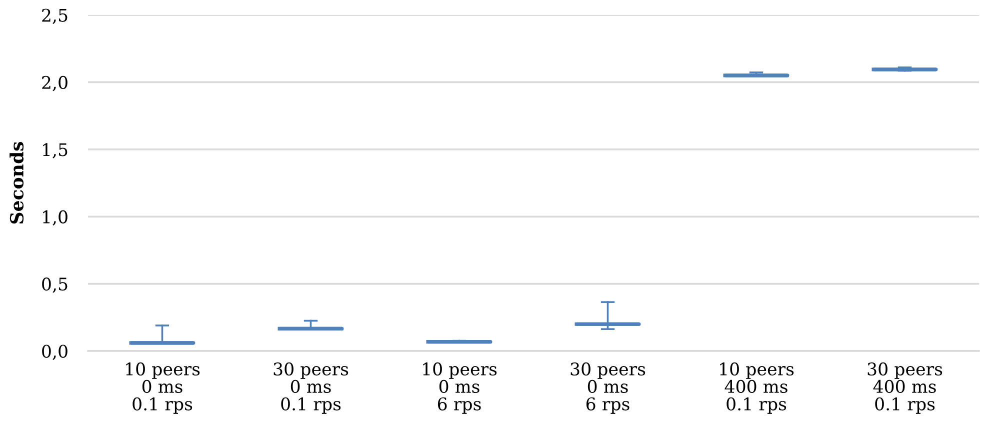 This screenshot has width=995, height=439. What do you see at coordinates (55, 16) in the screenshot?
I see `y-tick-label: 2,5` at bounding box center [55, 16].